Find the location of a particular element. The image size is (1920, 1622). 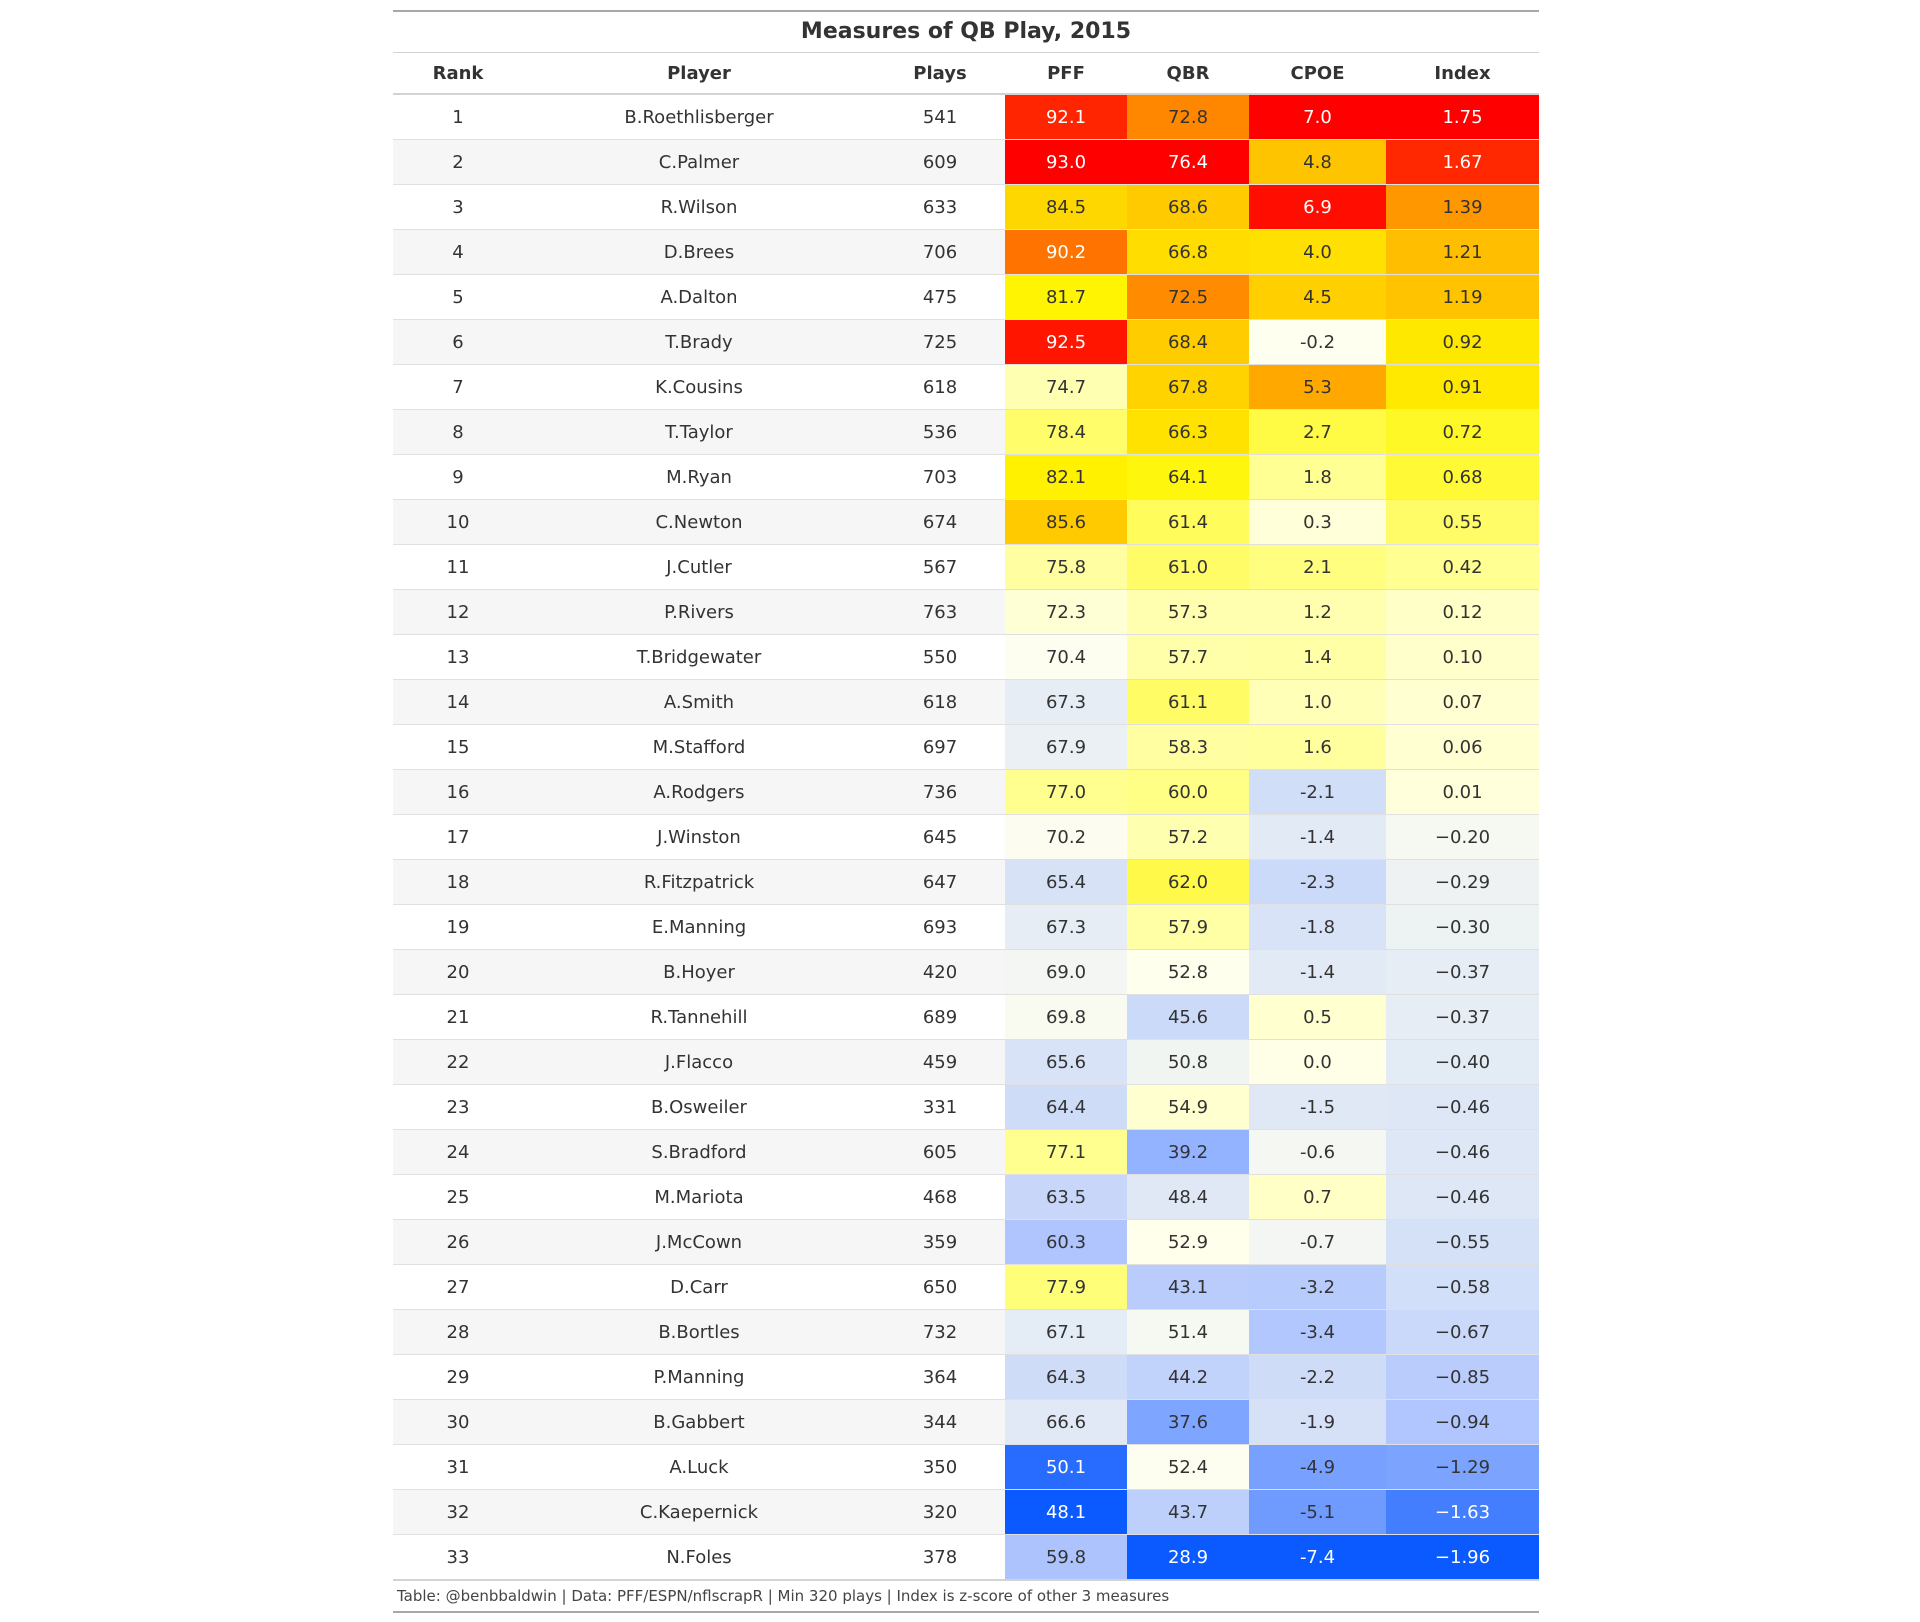

table-row: 29 P.Manning 364 64.3 44.2 -2.2 −0.85 is located at coordinates (966, 1377).